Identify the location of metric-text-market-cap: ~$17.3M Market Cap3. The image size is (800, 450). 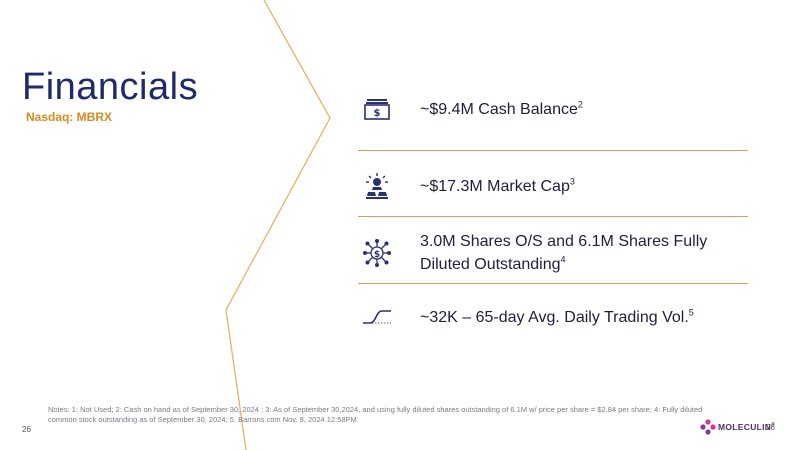
(497, 185).